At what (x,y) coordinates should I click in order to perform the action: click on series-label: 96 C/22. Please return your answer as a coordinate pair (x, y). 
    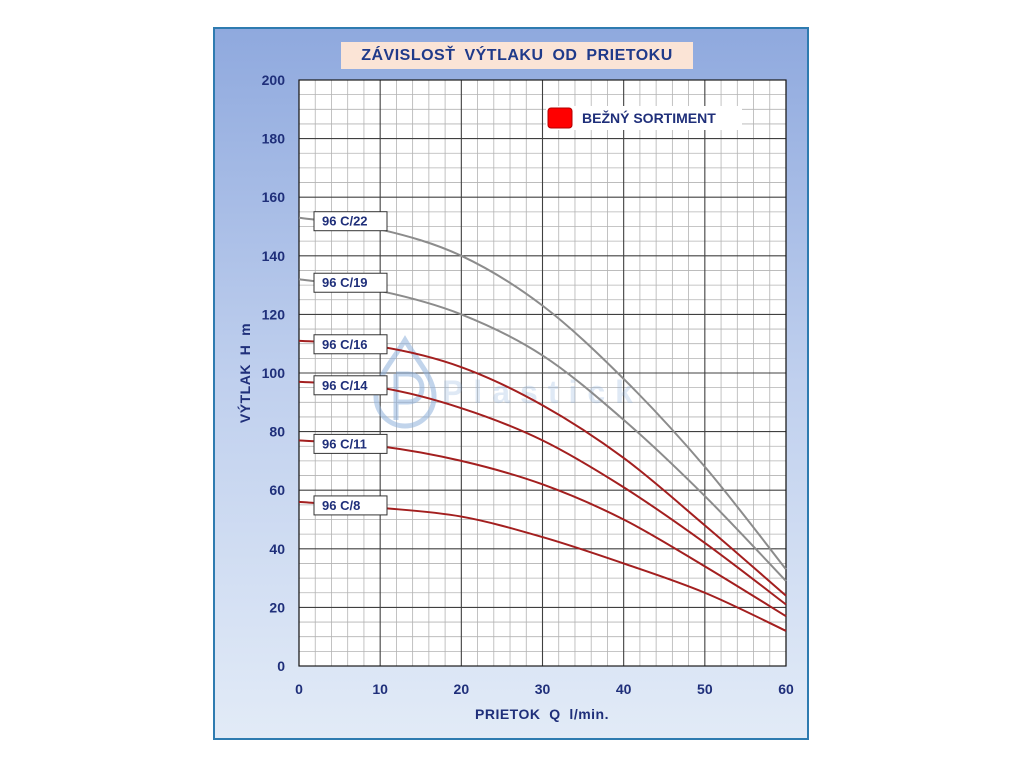
    Looking at the image, I should click on (345, 221).